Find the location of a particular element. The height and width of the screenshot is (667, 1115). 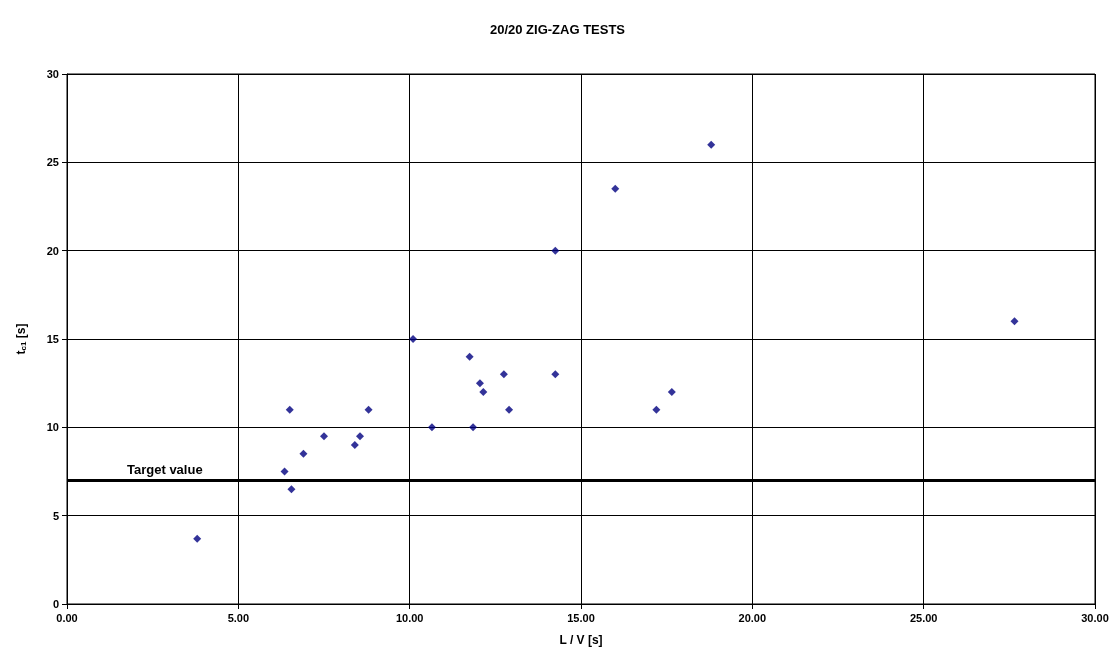

x-tick-label: 10.00 is located at coordinates (409, 617).